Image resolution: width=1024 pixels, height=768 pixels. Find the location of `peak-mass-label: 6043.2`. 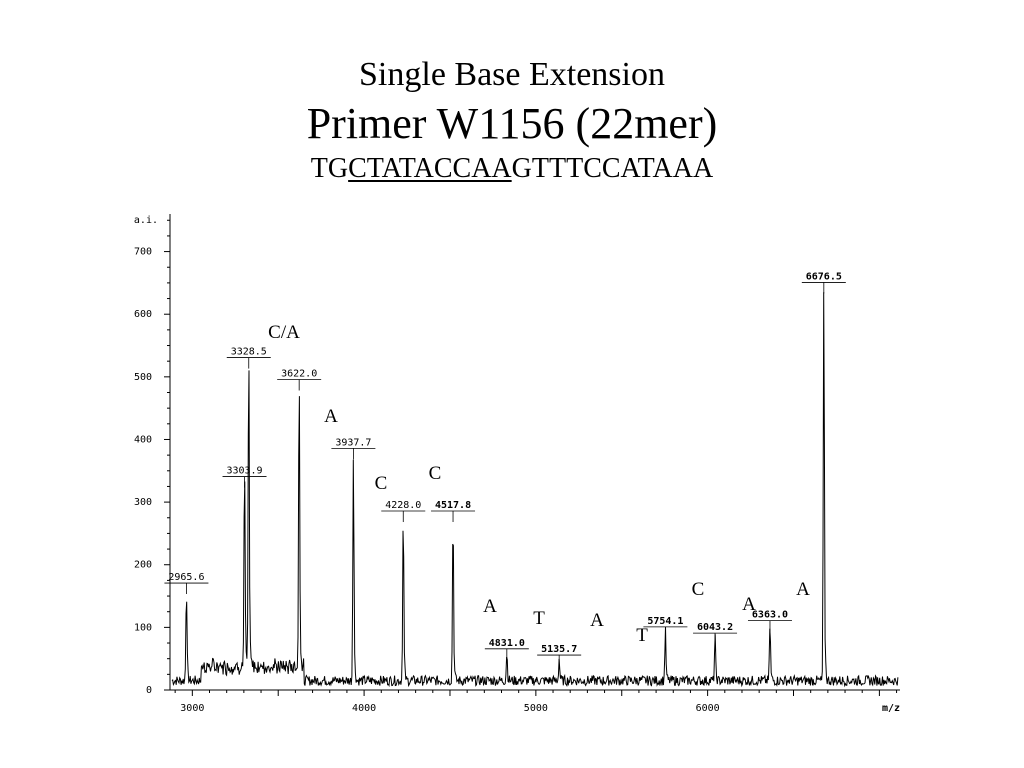

peak-mass-label: 6043.2 is located at coordinates (715, 627).